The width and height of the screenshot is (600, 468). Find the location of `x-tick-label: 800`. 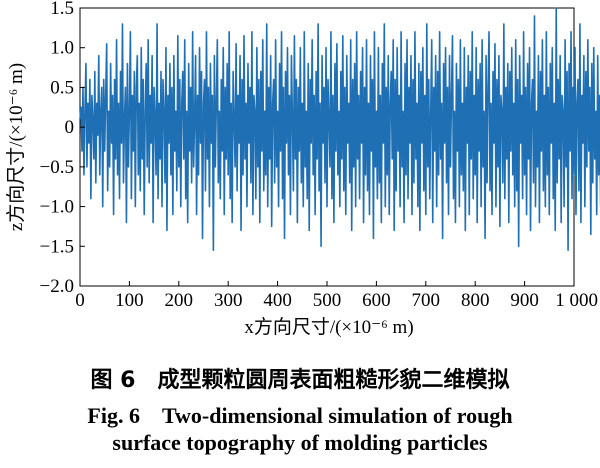

x-tick-label: 800 is located at coordinates (475, 300).